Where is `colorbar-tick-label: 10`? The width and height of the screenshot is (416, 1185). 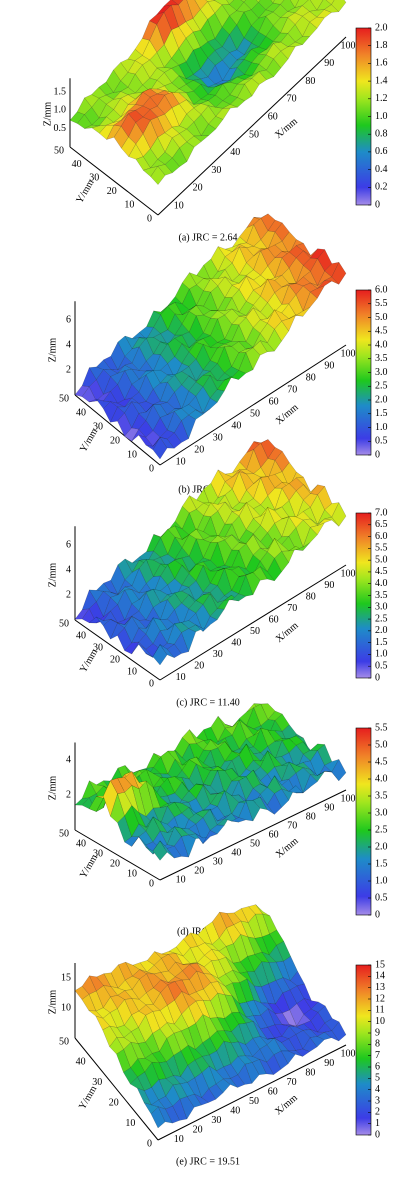
colorbar-tick-label: 10 is located at coordinates (380, 1021).